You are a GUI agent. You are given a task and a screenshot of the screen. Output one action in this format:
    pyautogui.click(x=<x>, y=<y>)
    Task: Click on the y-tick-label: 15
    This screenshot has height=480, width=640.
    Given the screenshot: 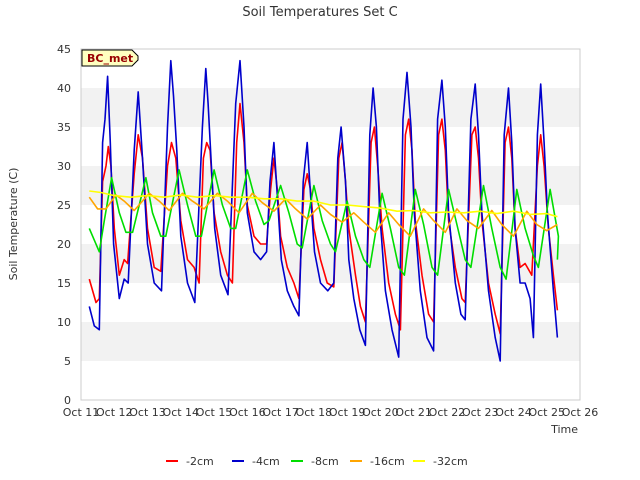 What is the action you would take?
    pyautogui.click(x=64, y=283)
    